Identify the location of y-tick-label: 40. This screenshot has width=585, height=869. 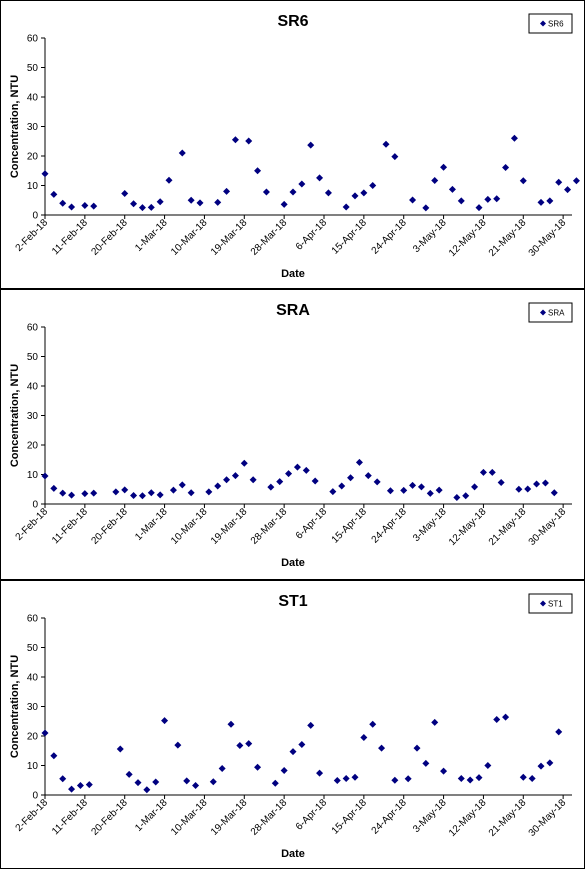
(33, 387).